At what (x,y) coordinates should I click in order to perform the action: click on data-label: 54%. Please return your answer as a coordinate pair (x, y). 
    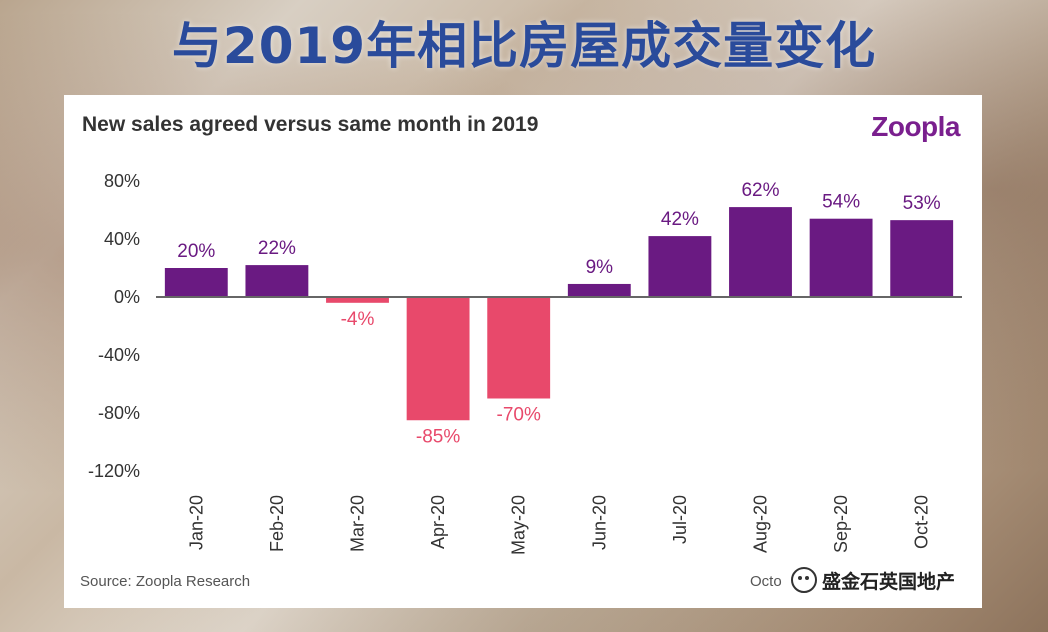
    Looking at the image, I should click on (841, 202).